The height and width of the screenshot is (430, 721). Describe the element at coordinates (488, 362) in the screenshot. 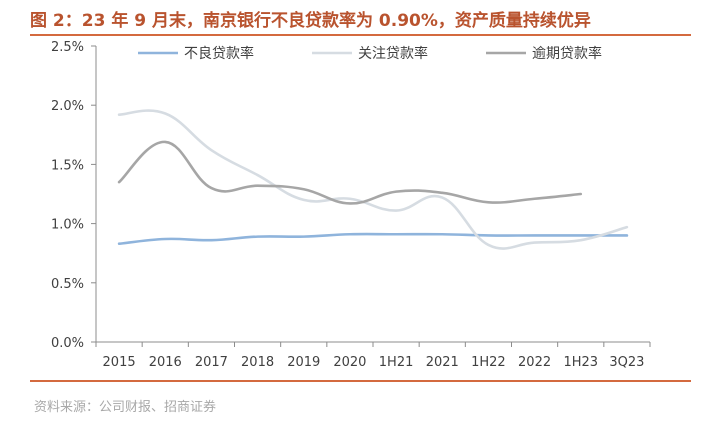

I see `x-tick-label: 1H22` at that location.